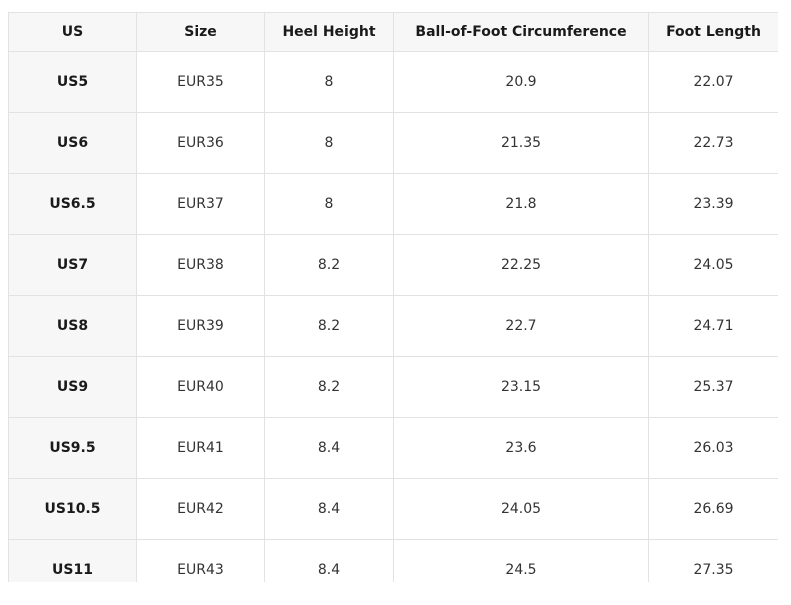 The image size is (791, 605). What do you see at coordinates (72, 32) in the screenshot?
I see `header-us: US` at bounding box center [72, 32].